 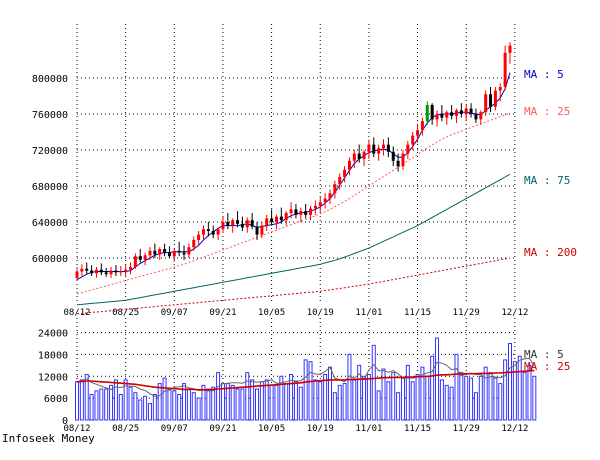 I want to click on volume-y-tick-label: 0, so click(x=65, y=421).